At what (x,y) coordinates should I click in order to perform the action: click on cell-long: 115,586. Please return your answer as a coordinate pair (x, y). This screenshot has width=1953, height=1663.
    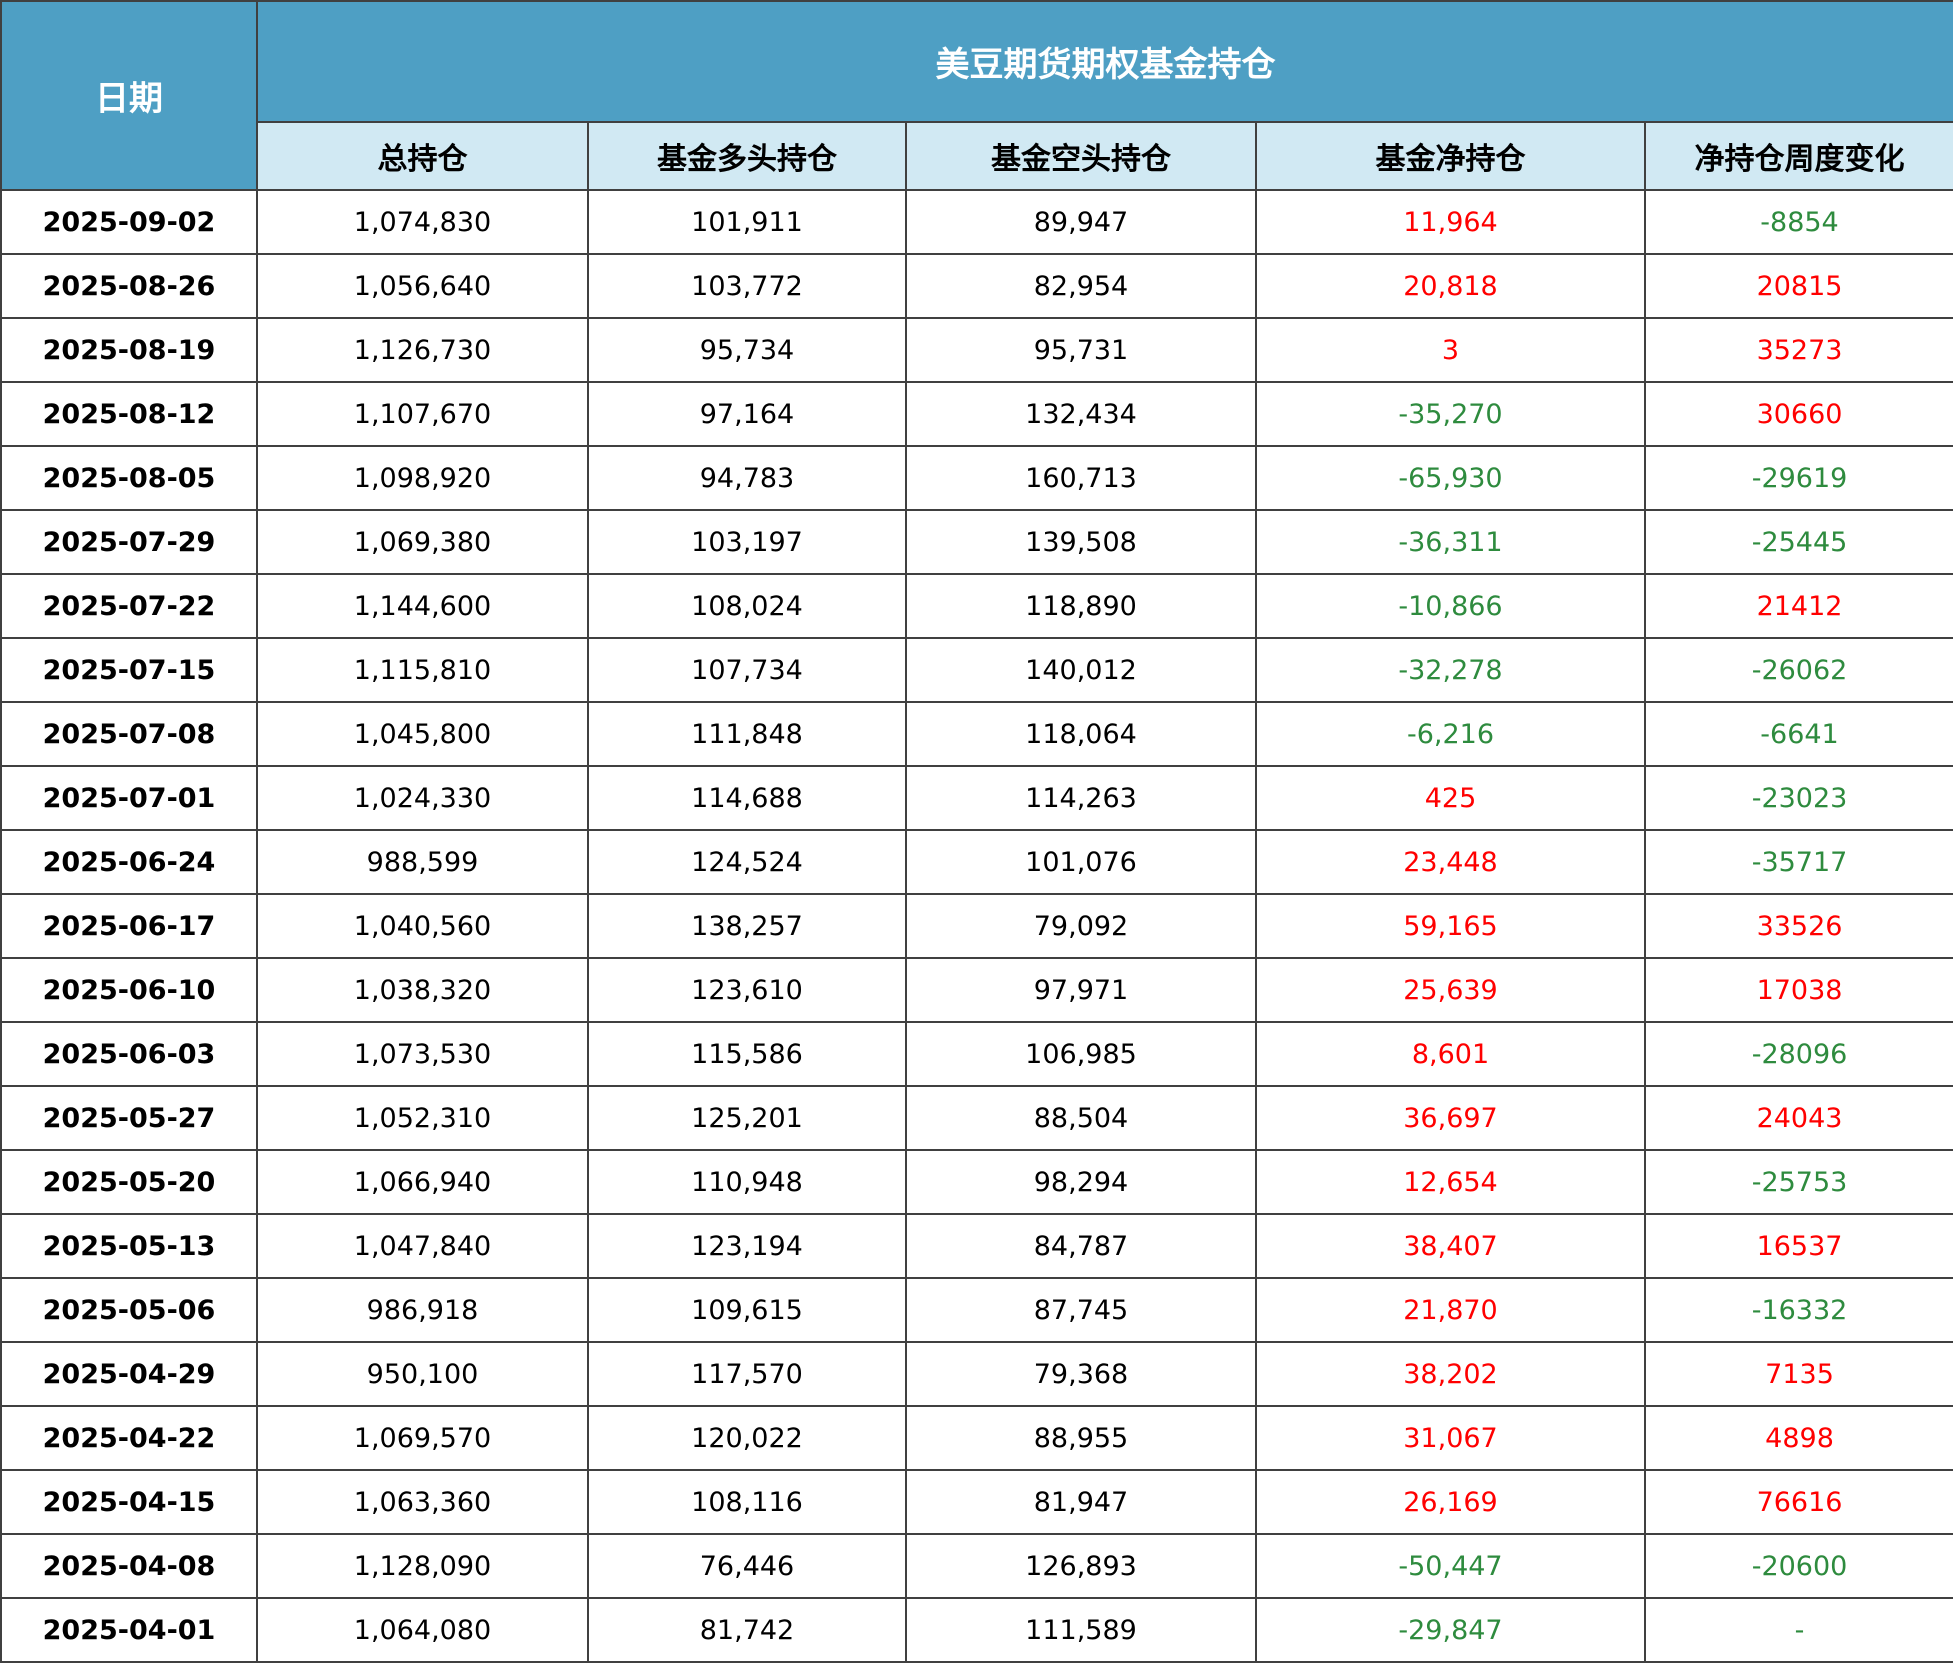
    Looking at the image, I should click on (747, 1054).